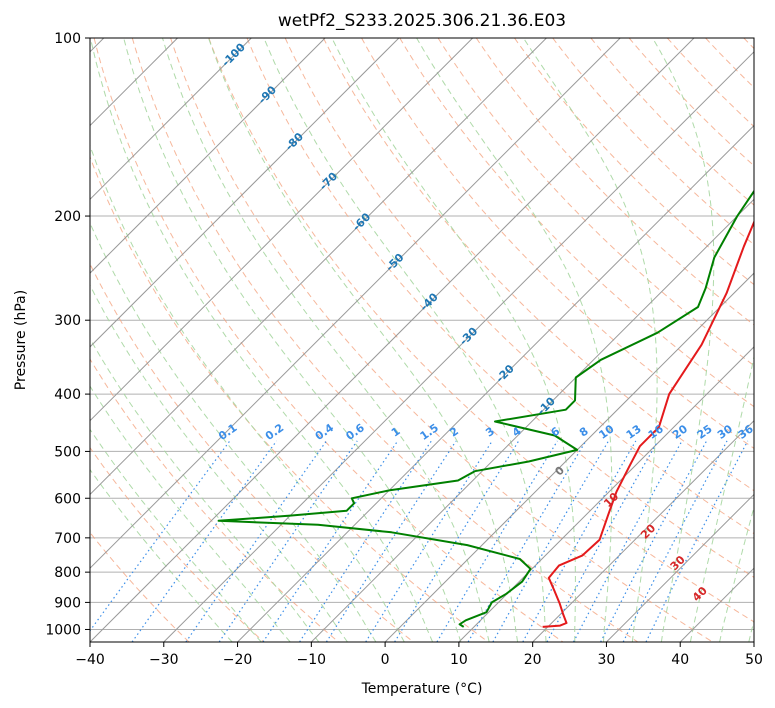 The width and height of the screenshot is (775, 708). Describe the element at coordinates (648, 531) in the screenshot. I see `wet-bulb-label: 20` at that location.